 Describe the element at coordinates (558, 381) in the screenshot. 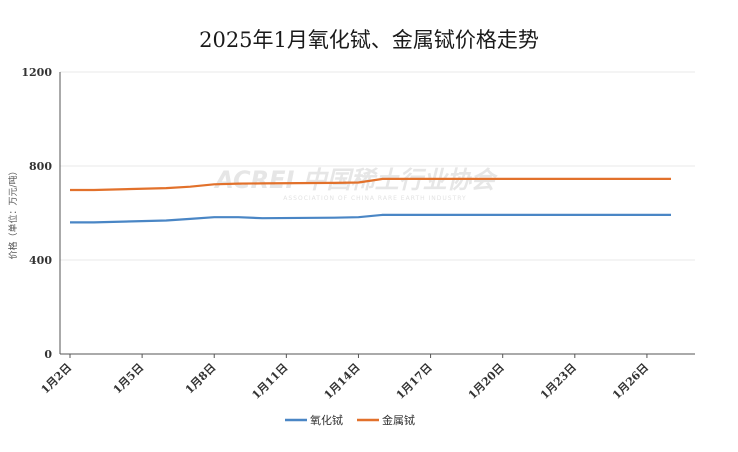

I see `x-tick-label: 1月23日` at that location.